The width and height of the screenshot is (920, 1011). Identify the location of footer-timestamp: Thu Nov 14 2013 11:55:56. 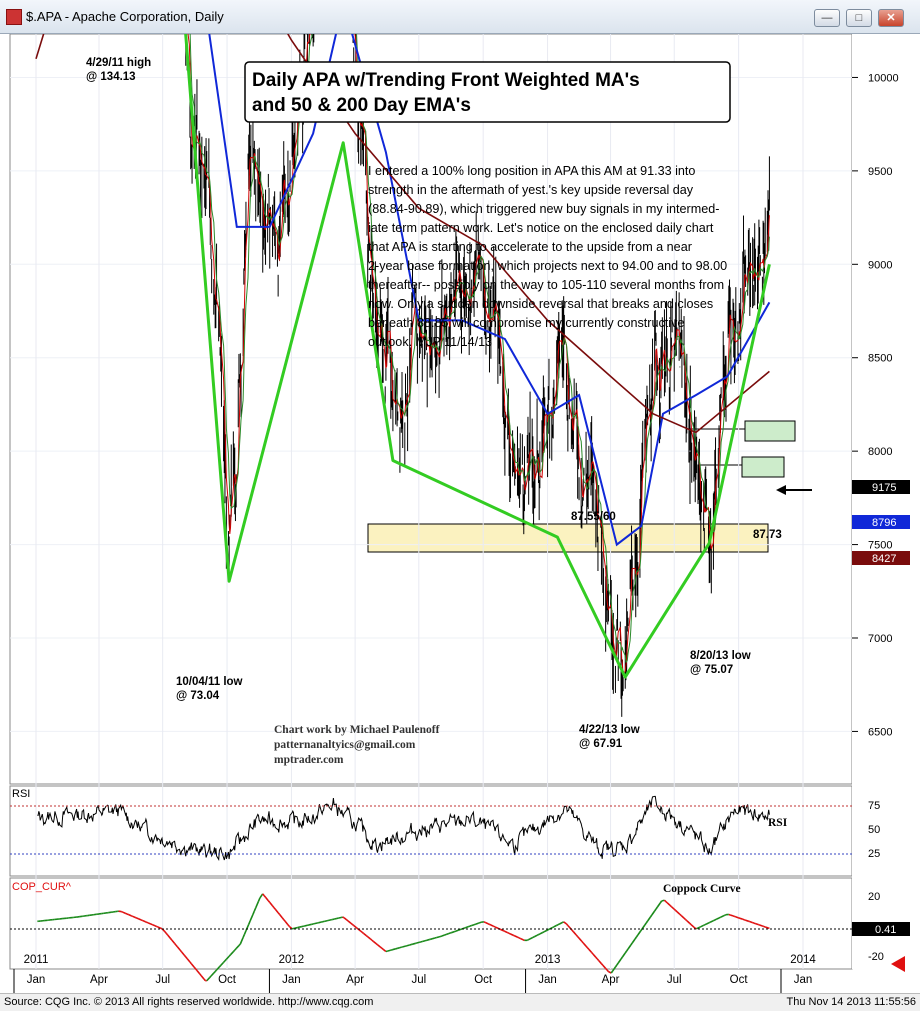
(851, 1002).